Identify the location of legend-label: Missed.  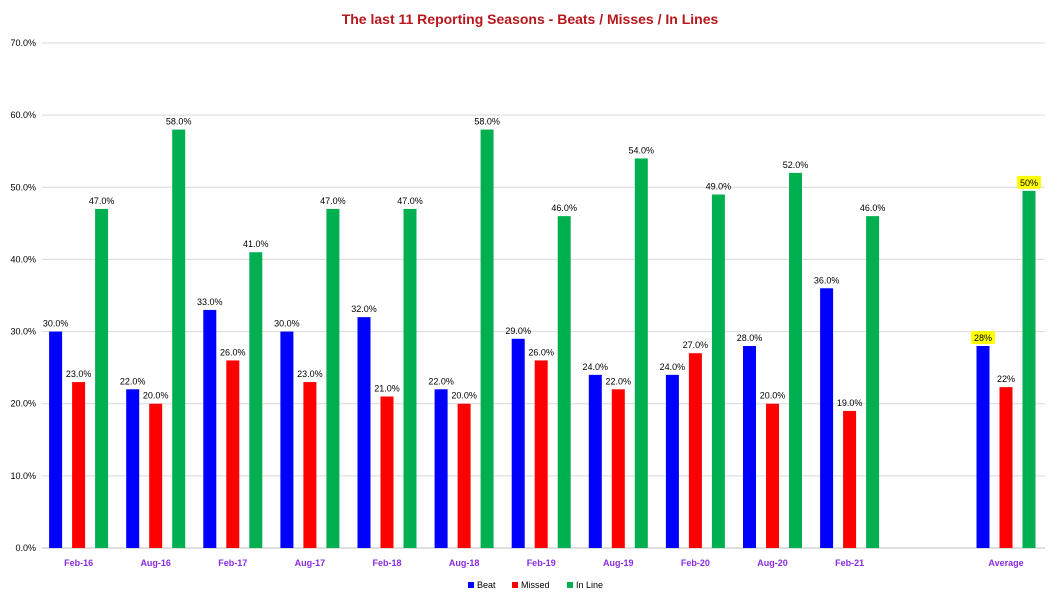
(535, 585).